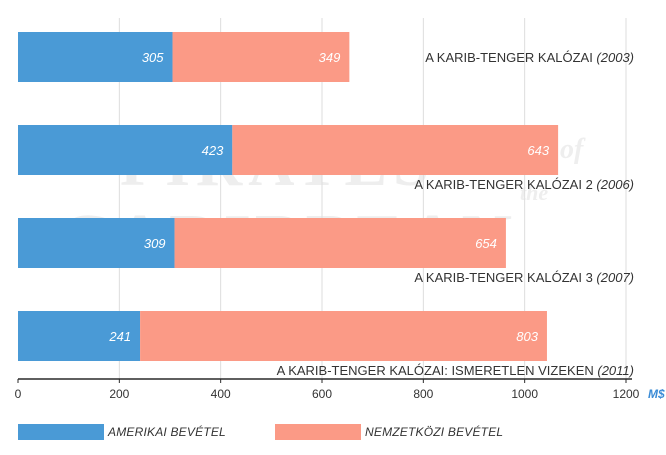 The image size is (666, 455). Describe the element at coordinates (167, 432) in the screenshot. I see `legend-label-domestic: AMERIKAI BEVÉTEL` at that location.